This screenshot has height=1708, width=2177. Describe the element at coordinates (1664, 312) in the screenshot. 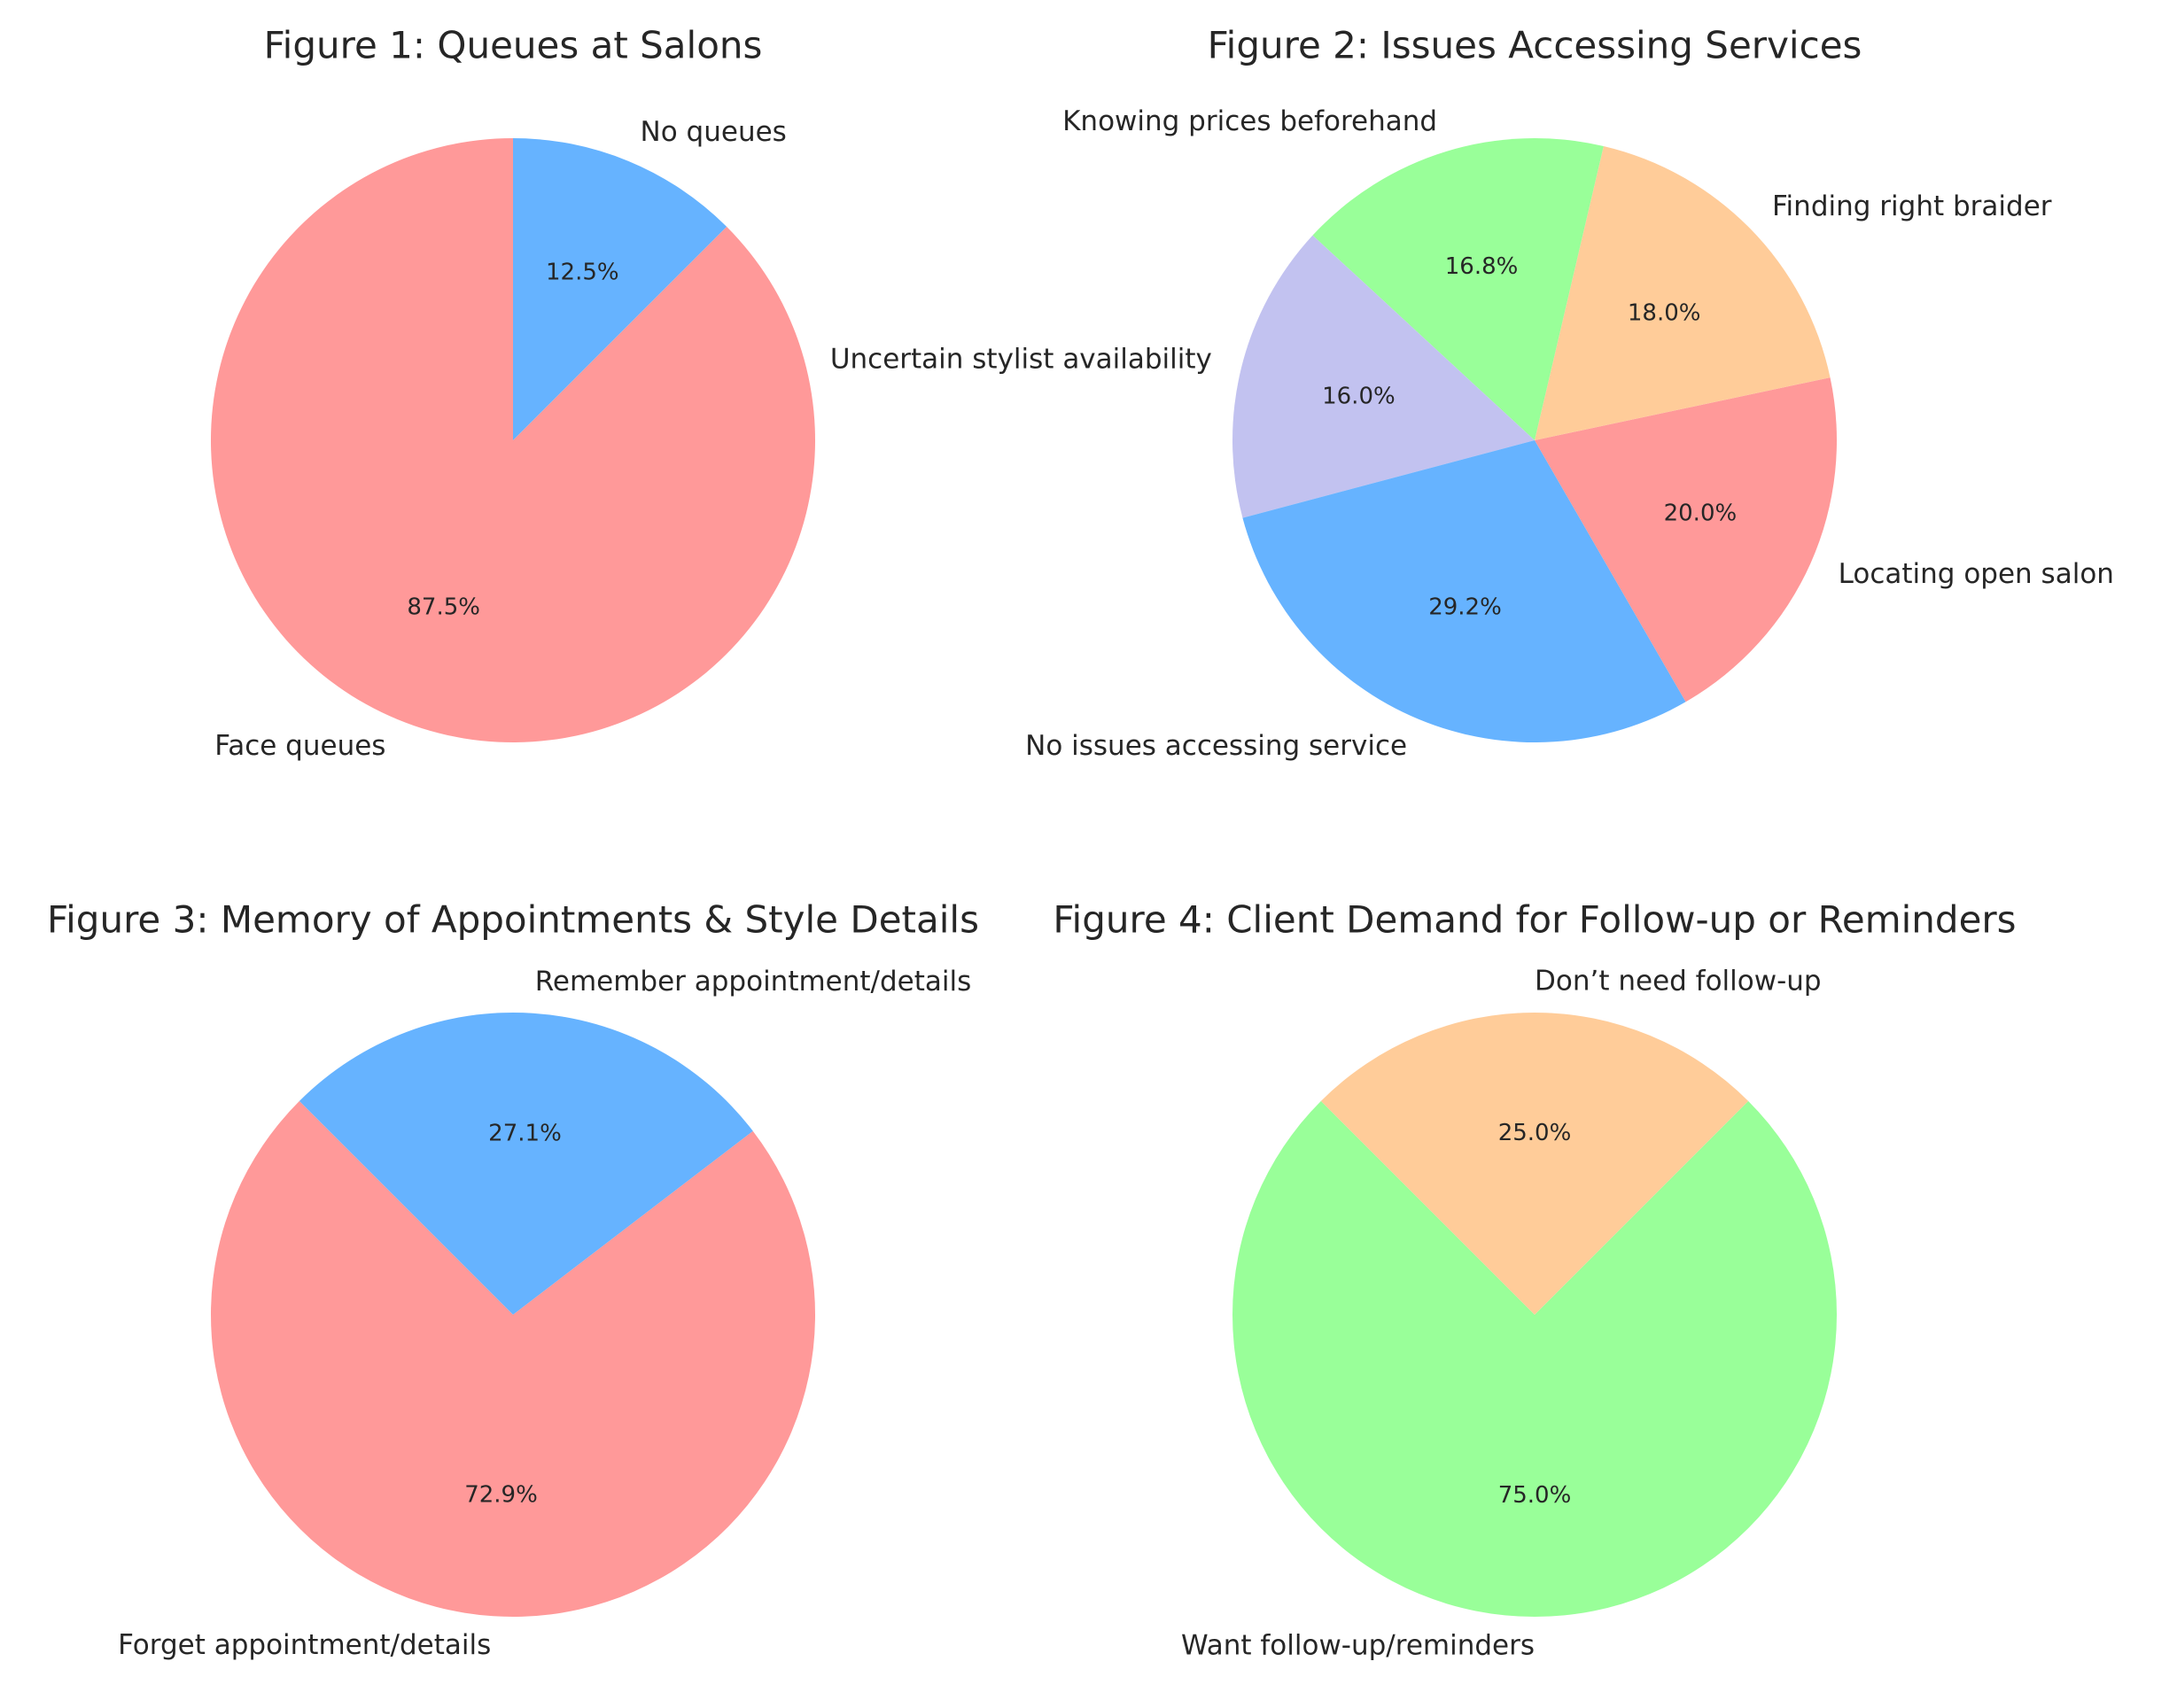

I see `slice-percent-label: 18.0%` at that location.